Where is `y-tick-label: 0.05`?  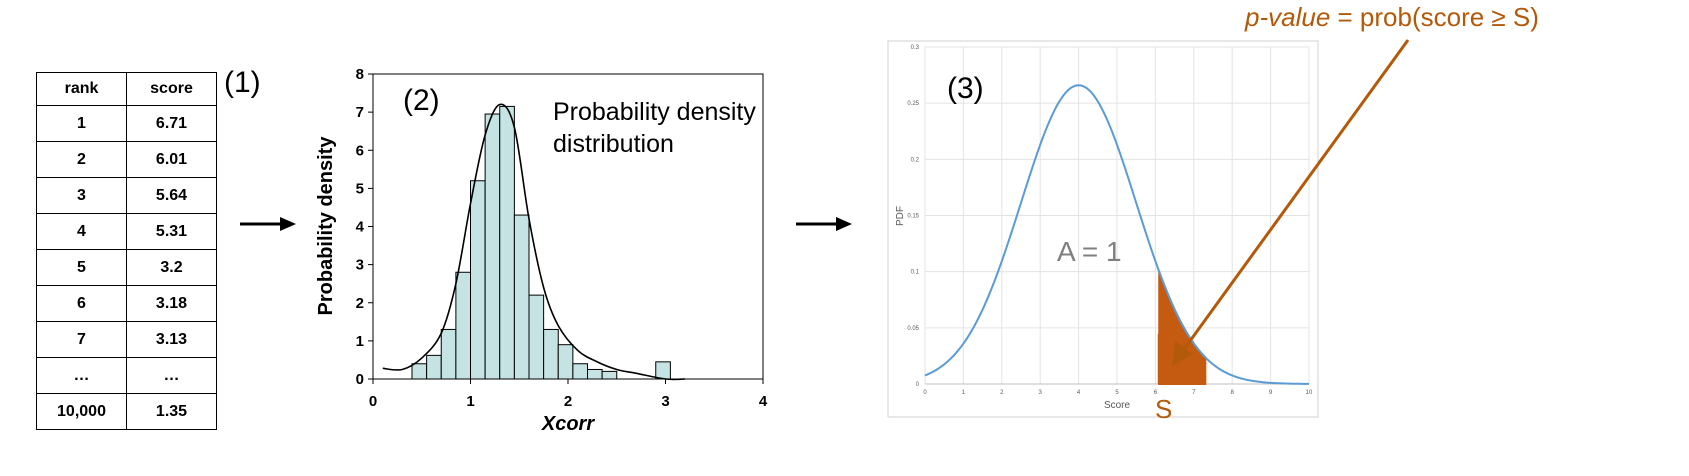
y-tick-label: 0.05 is located at coordinates (913, 329).